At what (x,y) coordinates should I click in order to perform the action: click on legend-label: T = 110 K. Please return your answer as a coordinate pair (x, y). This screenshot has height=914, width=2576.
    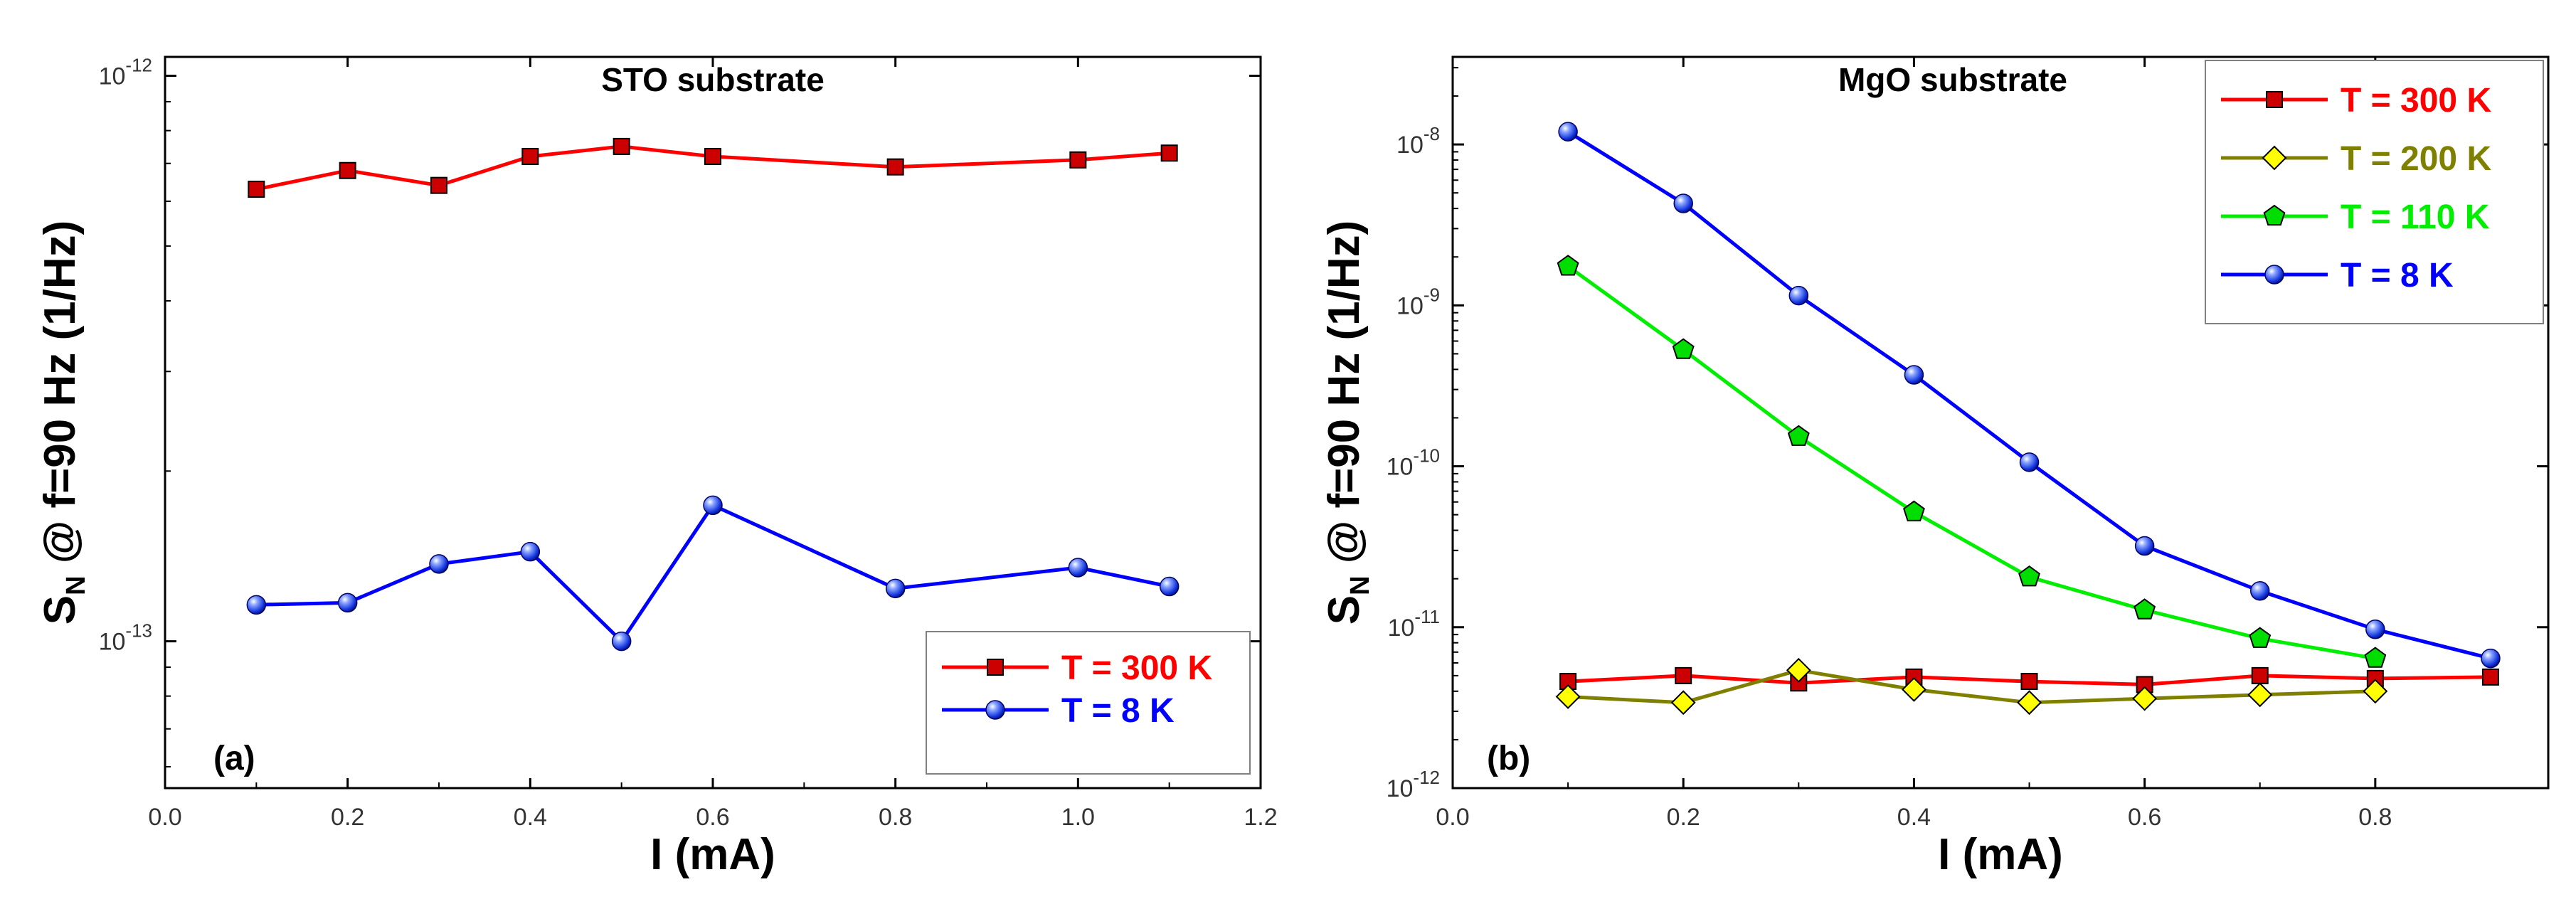
    Looking at the image, I should click on (2415, 217).